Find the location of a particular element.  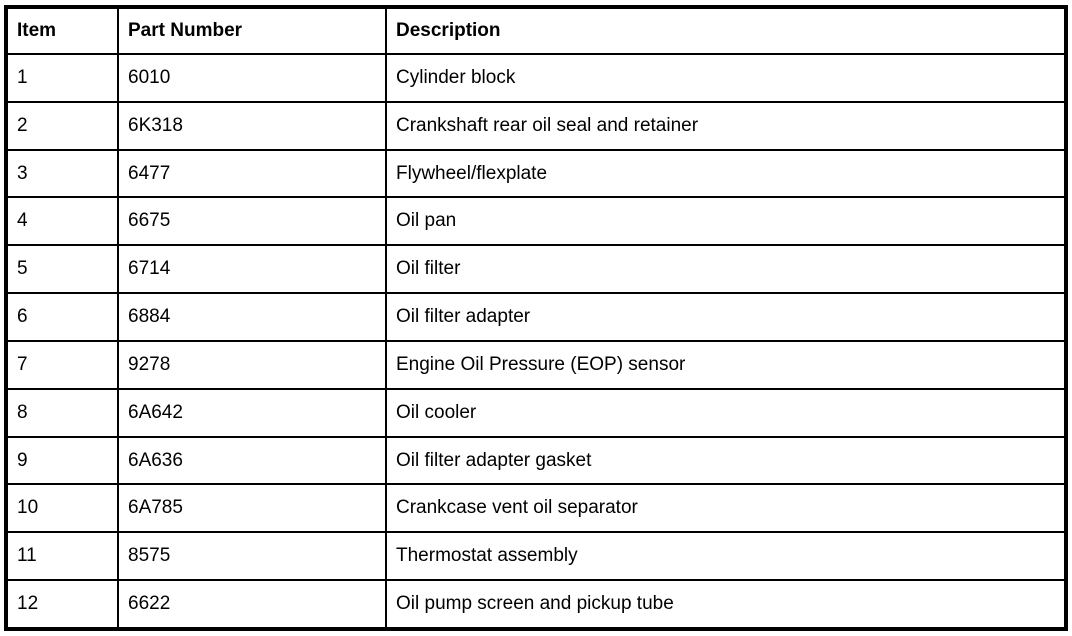

cell-part-number: 9278 is located at coordinates (252, 364).